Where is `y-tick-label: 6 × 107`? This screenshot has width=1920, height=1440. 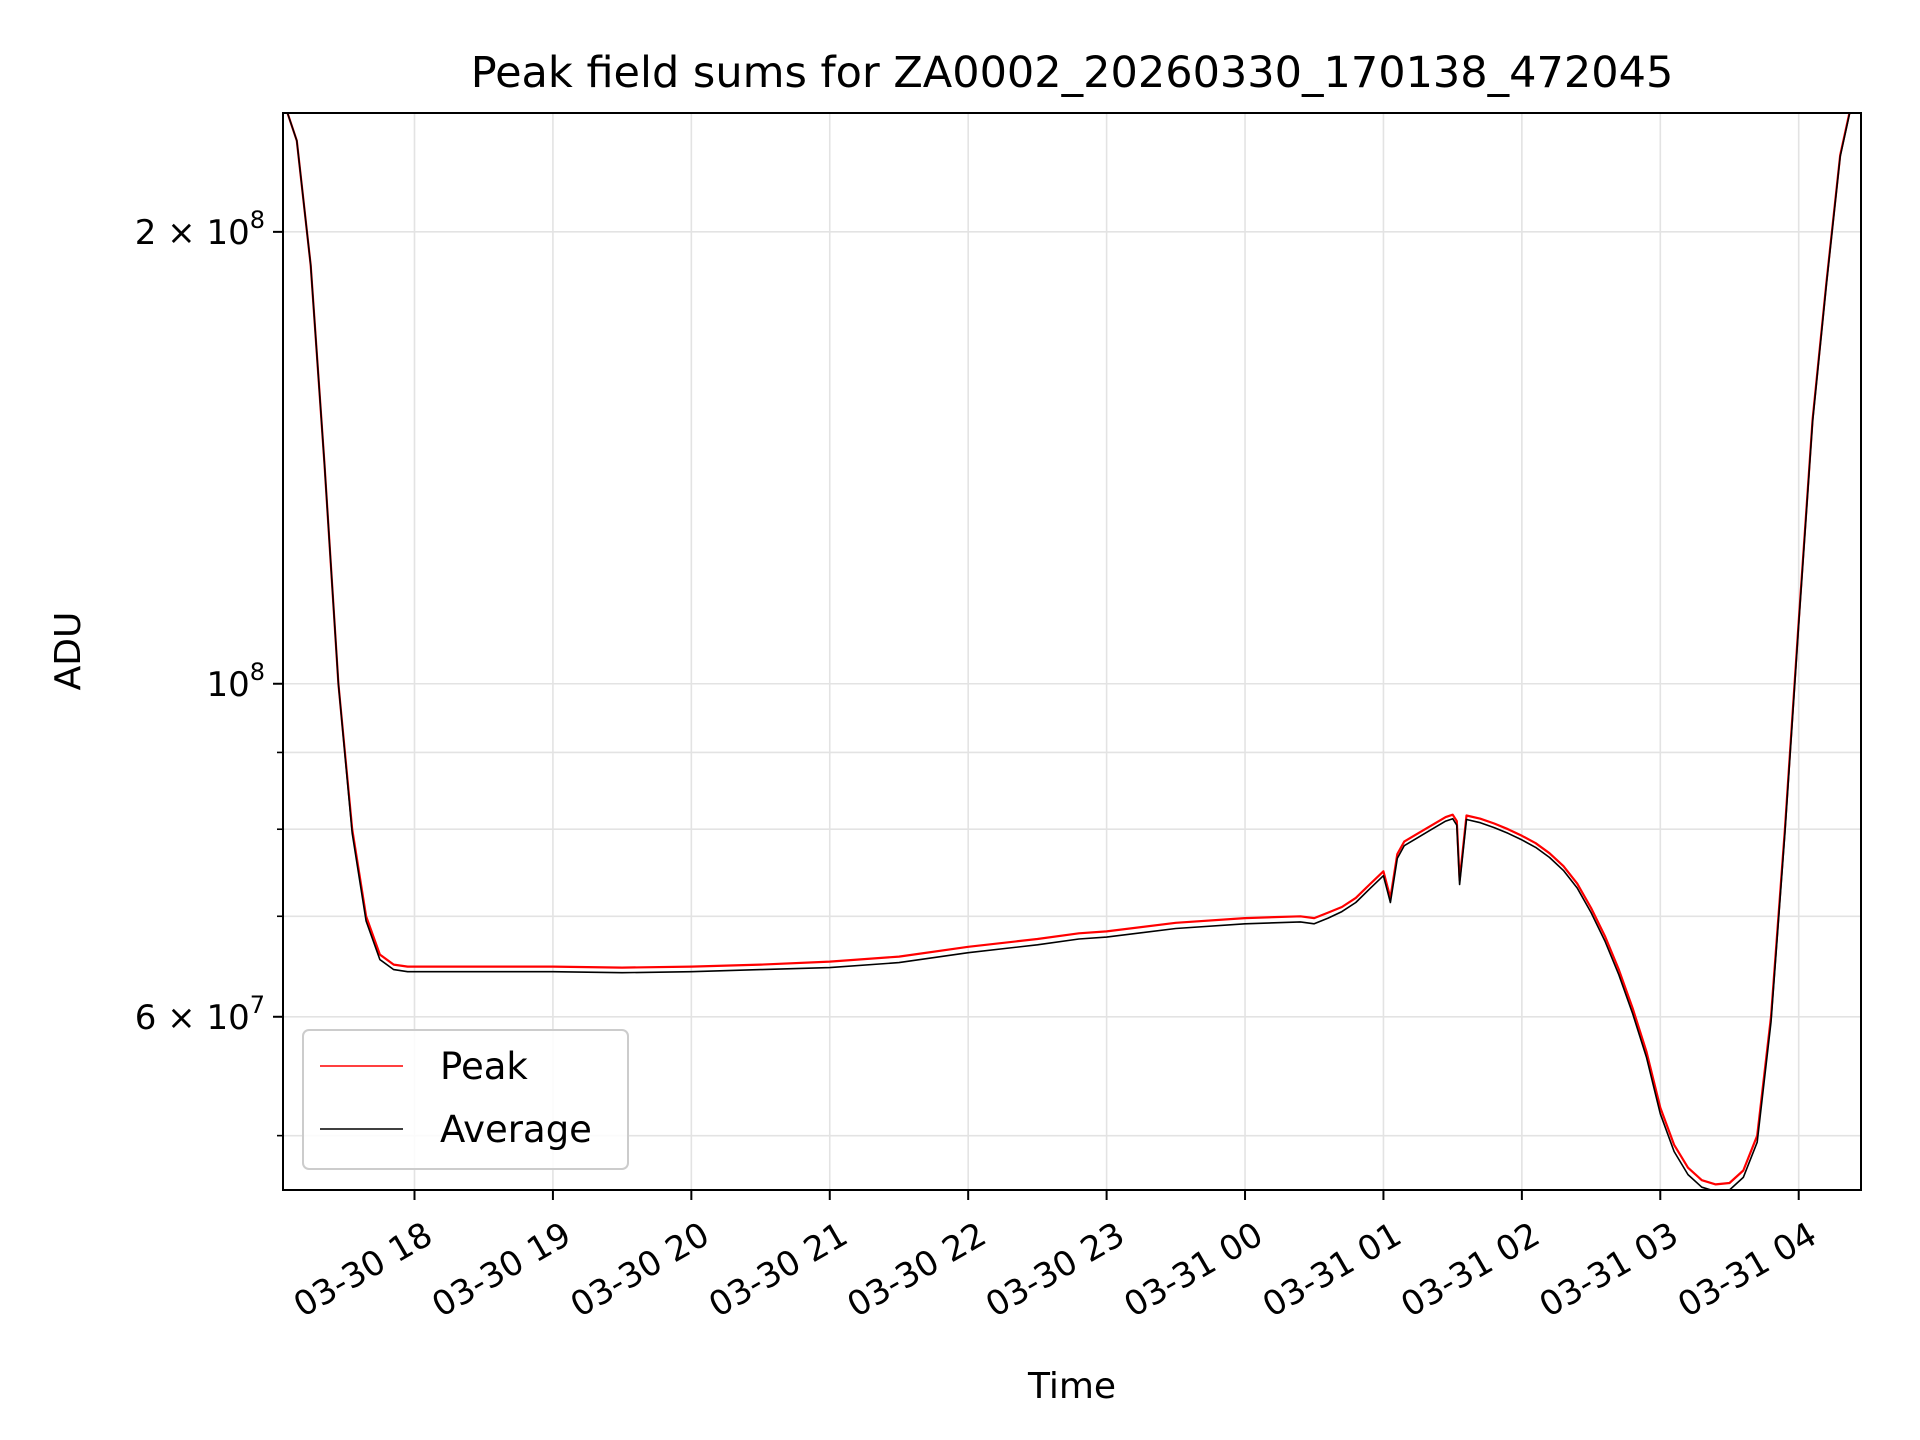 y-tick-label: 6 × 107 is located at coordinates (200, 1014).